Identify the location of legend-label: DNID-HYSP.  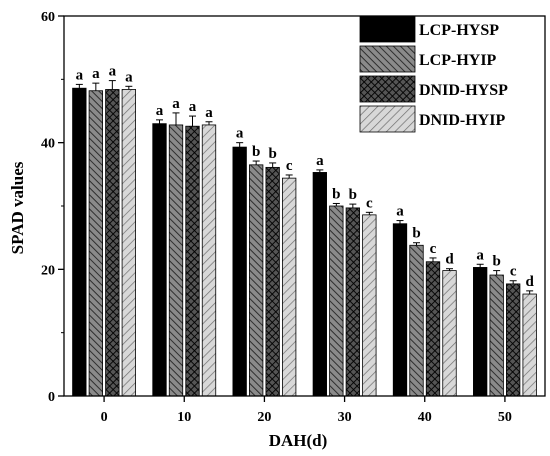
(463, 90).